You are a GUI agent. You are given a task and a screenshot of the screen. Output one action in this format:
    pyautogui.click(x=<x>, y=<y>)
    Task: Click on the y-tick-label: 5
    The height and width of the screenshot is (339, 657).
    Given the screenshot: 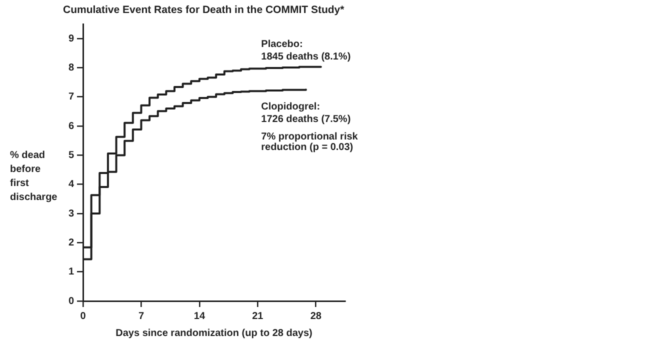 What is the action you would take?
    pyautogui.click(x=71, y=155)
    